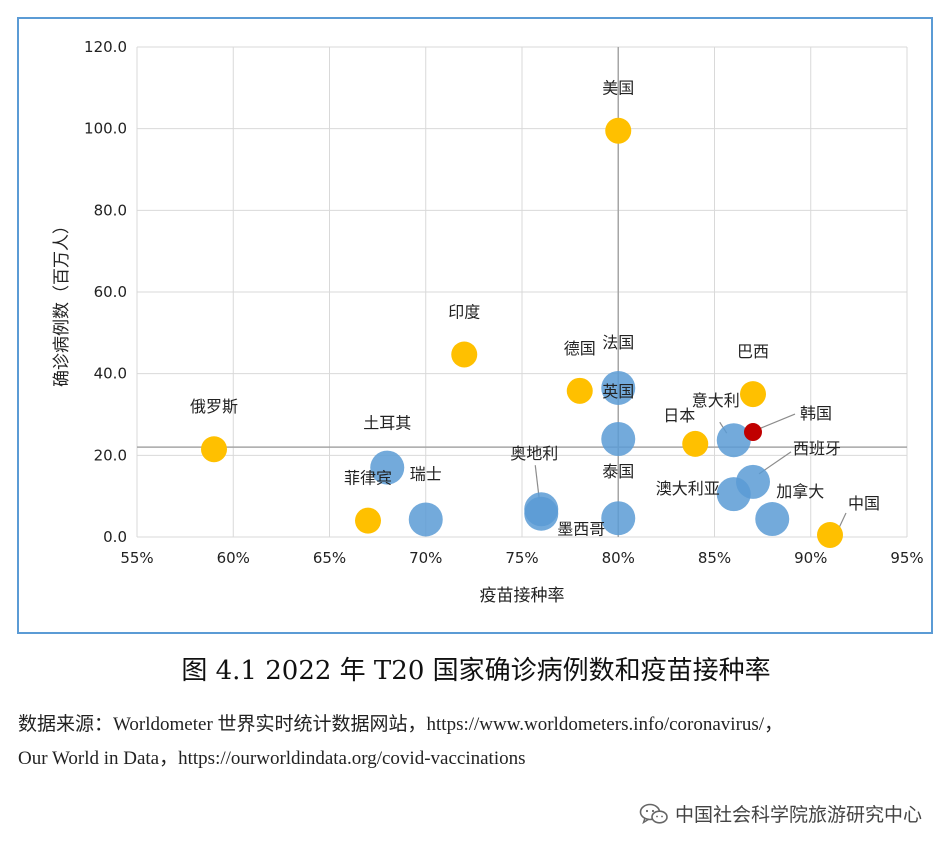  I want to click on point-label: 加拿大, so click(800, 491).